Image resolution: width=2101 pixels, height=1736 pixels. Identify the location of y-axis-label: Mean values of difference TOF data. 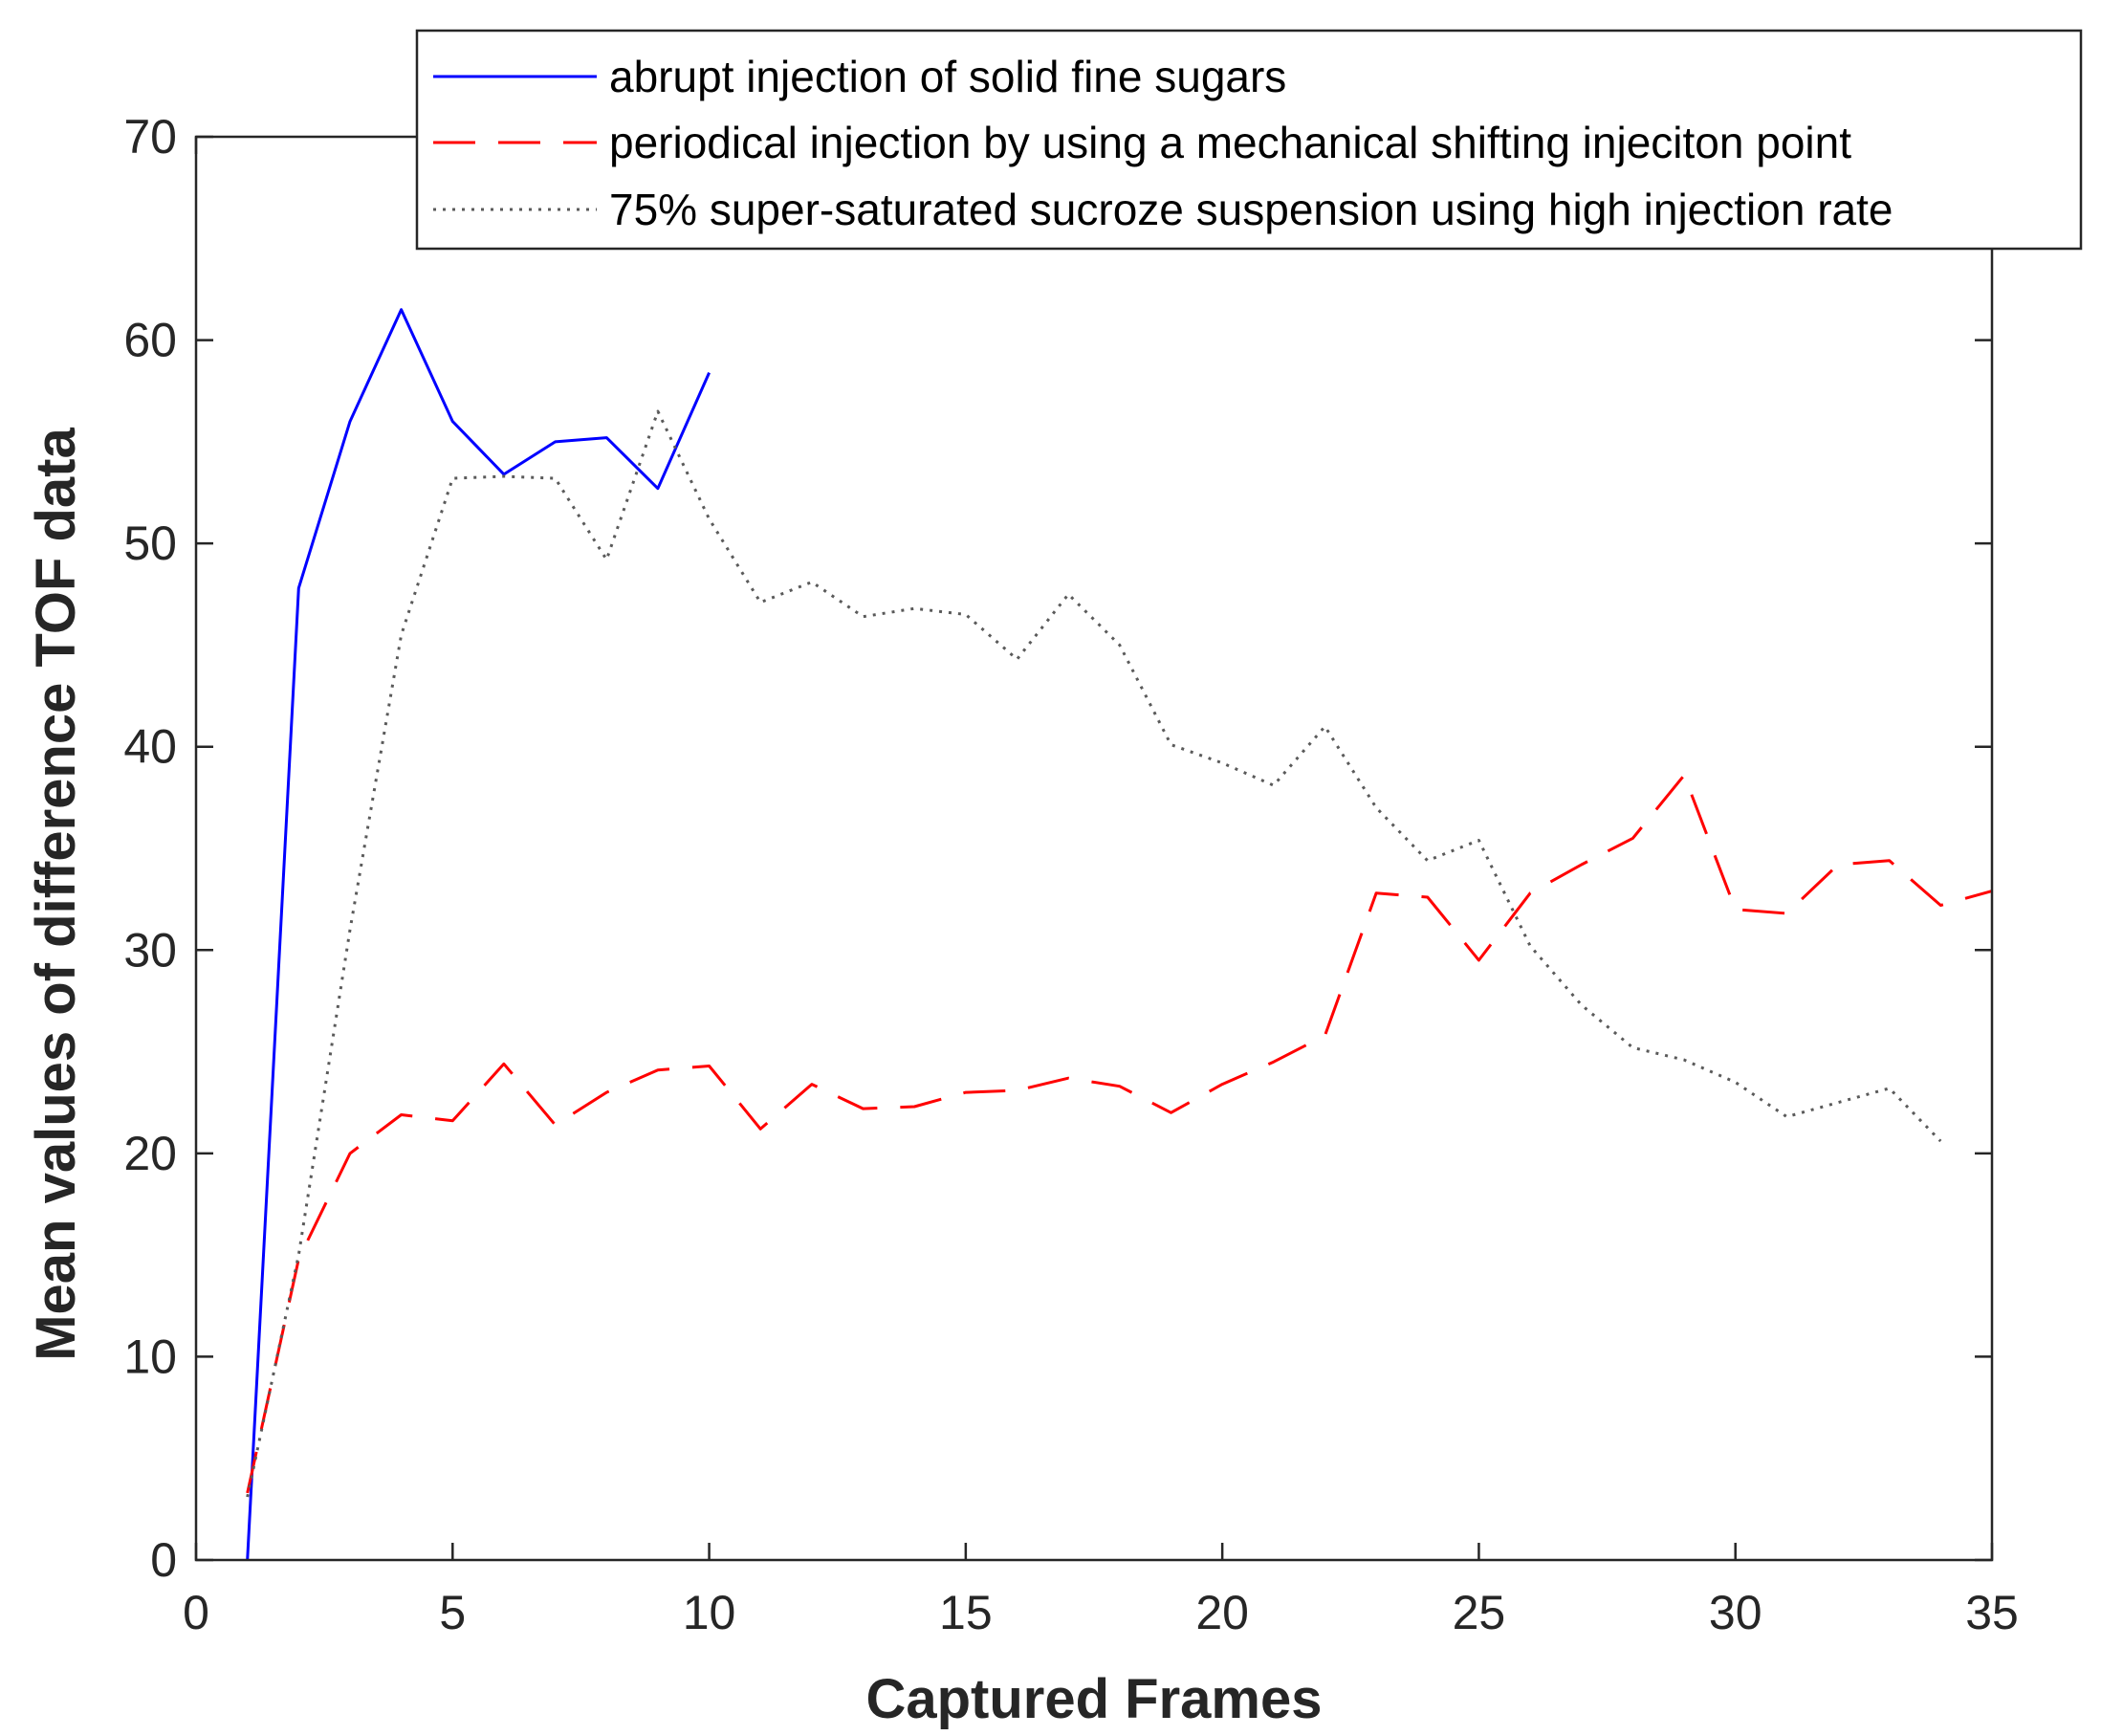
(56, 894).